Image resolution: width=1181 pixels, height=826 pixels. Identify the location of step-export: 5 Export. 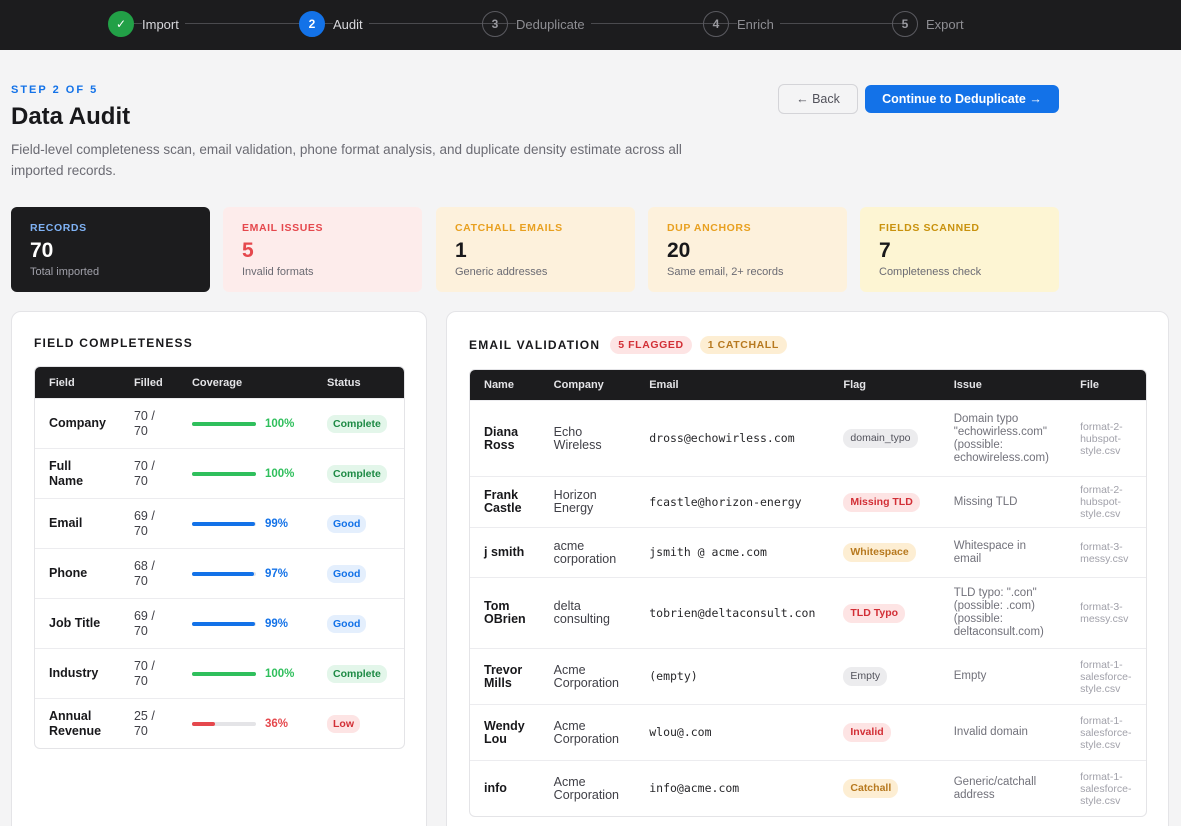
(931, 24).